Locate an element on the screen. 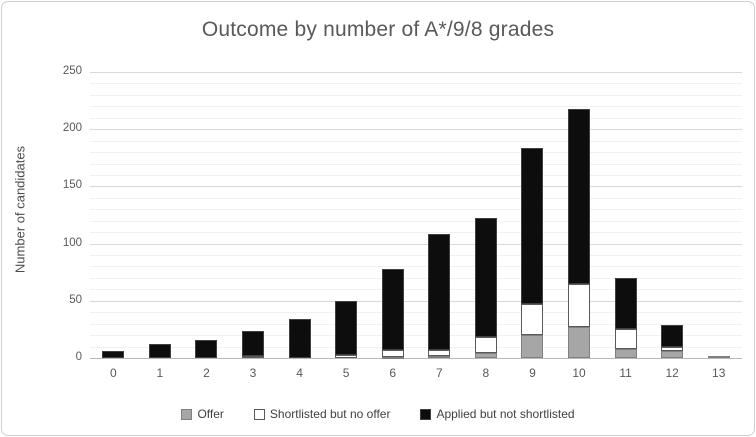 The image size is (756, 437). legend-item-applied-but-not-shortlisted: Applied but not shortlisted is located at coordinates (497, 414).